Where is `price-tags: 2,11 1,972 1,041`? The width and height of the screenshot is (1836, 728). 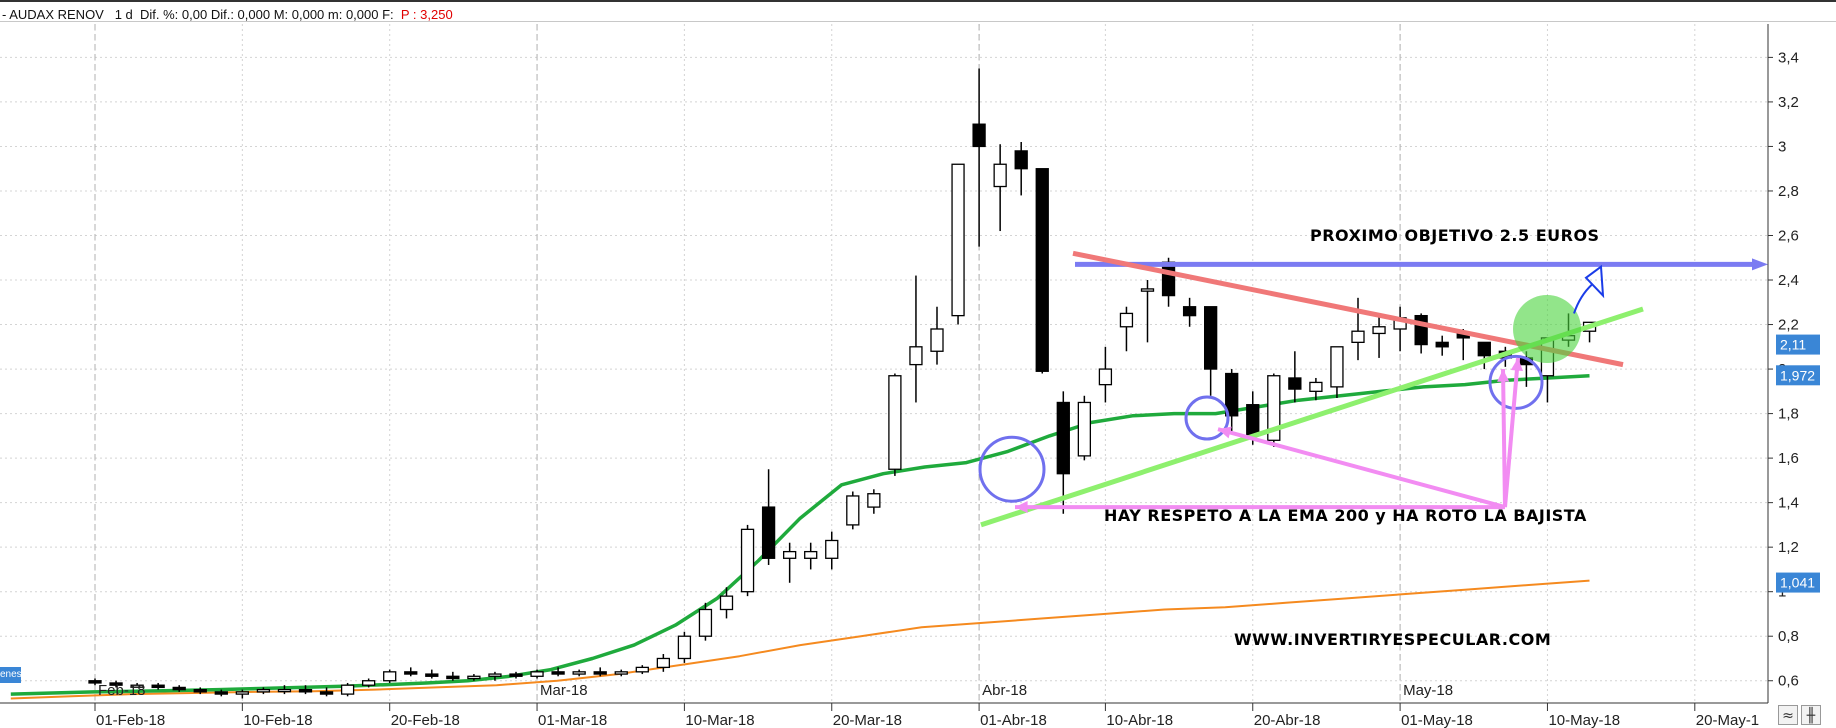
price-tags: 2,11 1,972 1,041 is located at coordinates (1798, 463).